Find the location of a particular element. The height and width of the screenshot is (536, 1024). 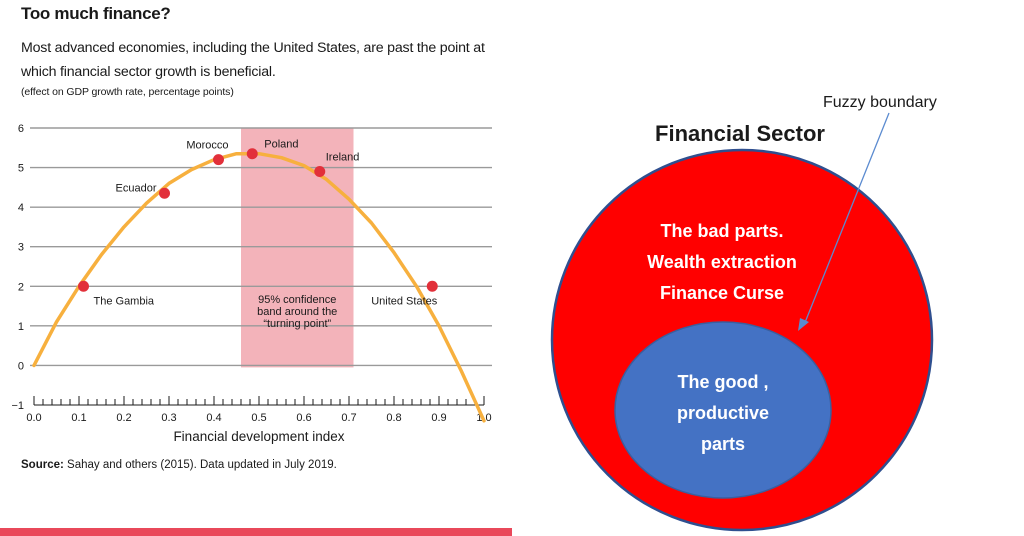

band-label-line: “turning point” is located at coordinates (297, 324).